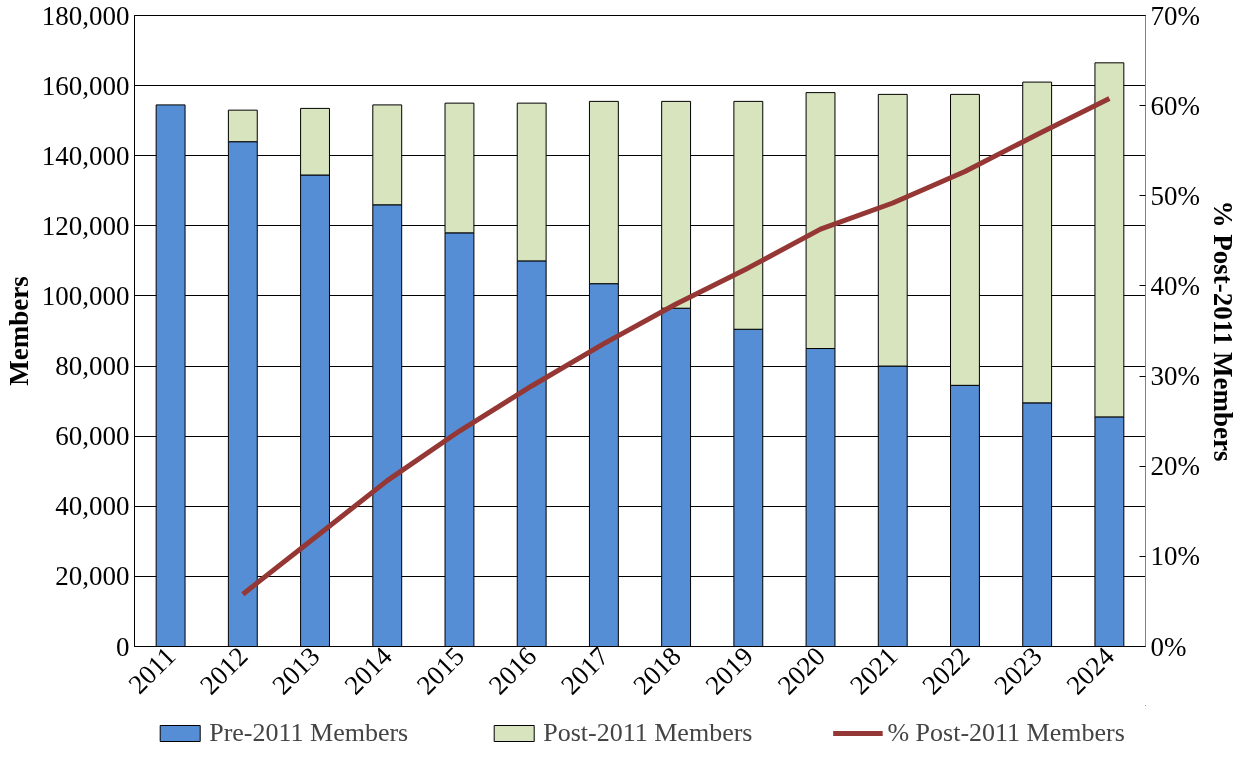 The width and height of the screenshot is (1244, 776). I want to click on y-tick-label: 180,000, so click(85, 15).